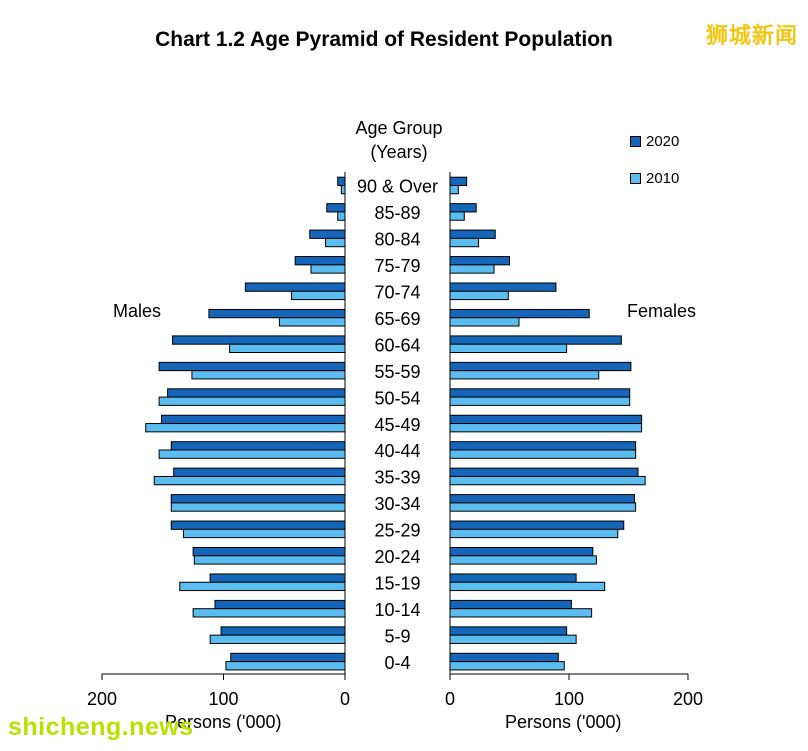 The height and width of the screenshot is (751, 808). I want to click on bar-females-2010-90-and-over, so click(454, 190).